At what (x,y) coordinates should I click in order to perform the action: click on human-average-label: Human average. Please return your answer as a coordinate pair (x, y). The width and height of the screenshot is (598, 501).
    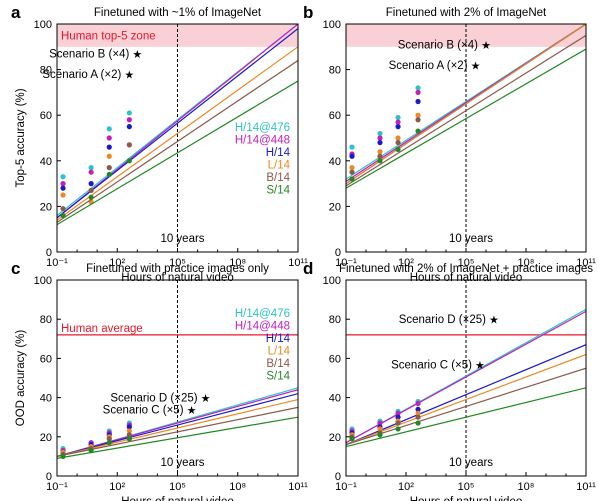
    Looking at the image, I should click on (102, 329).